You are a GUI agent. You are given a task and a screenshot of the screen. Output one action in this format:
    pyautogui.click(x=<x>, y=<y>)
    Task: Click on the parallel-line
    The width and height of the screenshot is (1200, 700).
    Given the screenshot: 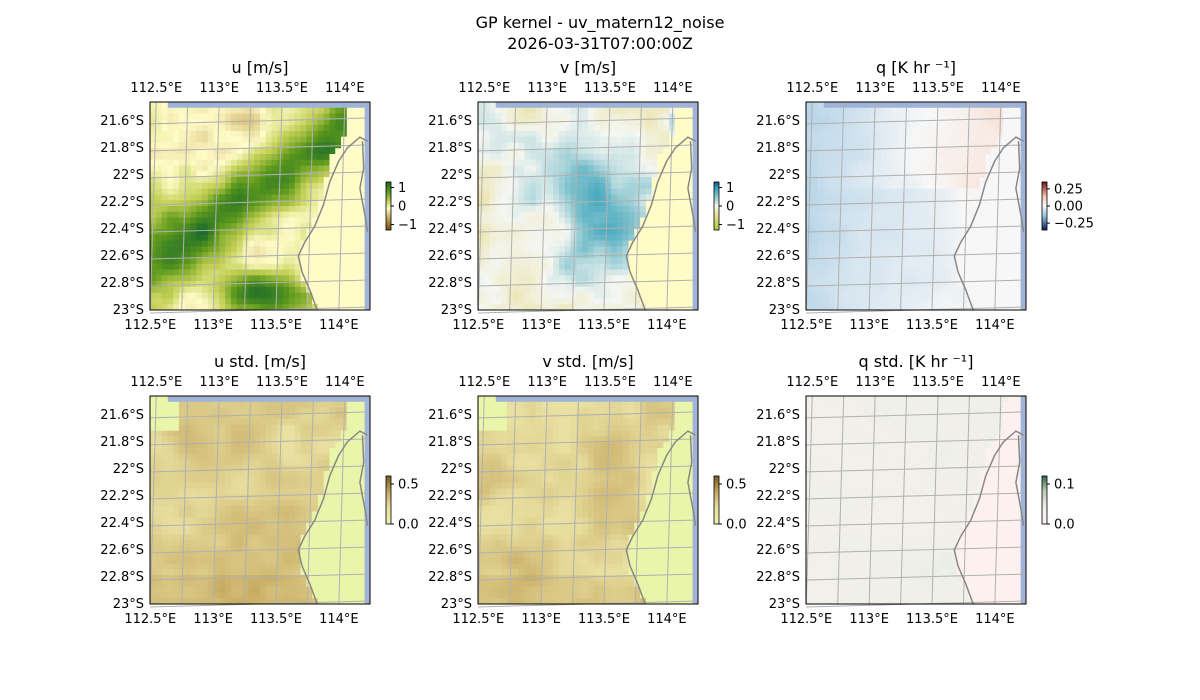 What is the action you would take?
    pyautogui.click(x=588, y=283)
    